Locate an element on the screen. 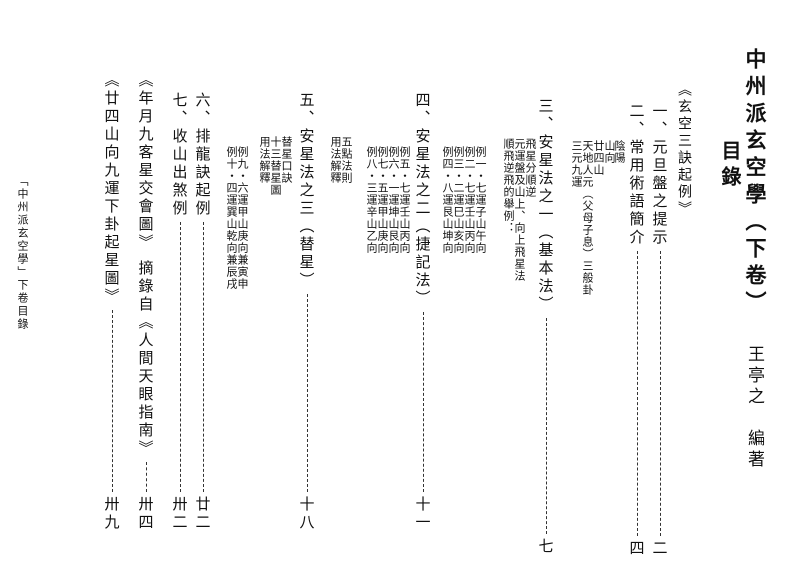 The image size is (793, 564). toc-entry-9: 《廿四山向九運下卦起星圖》卅九 is located at coordinates (112, 302).